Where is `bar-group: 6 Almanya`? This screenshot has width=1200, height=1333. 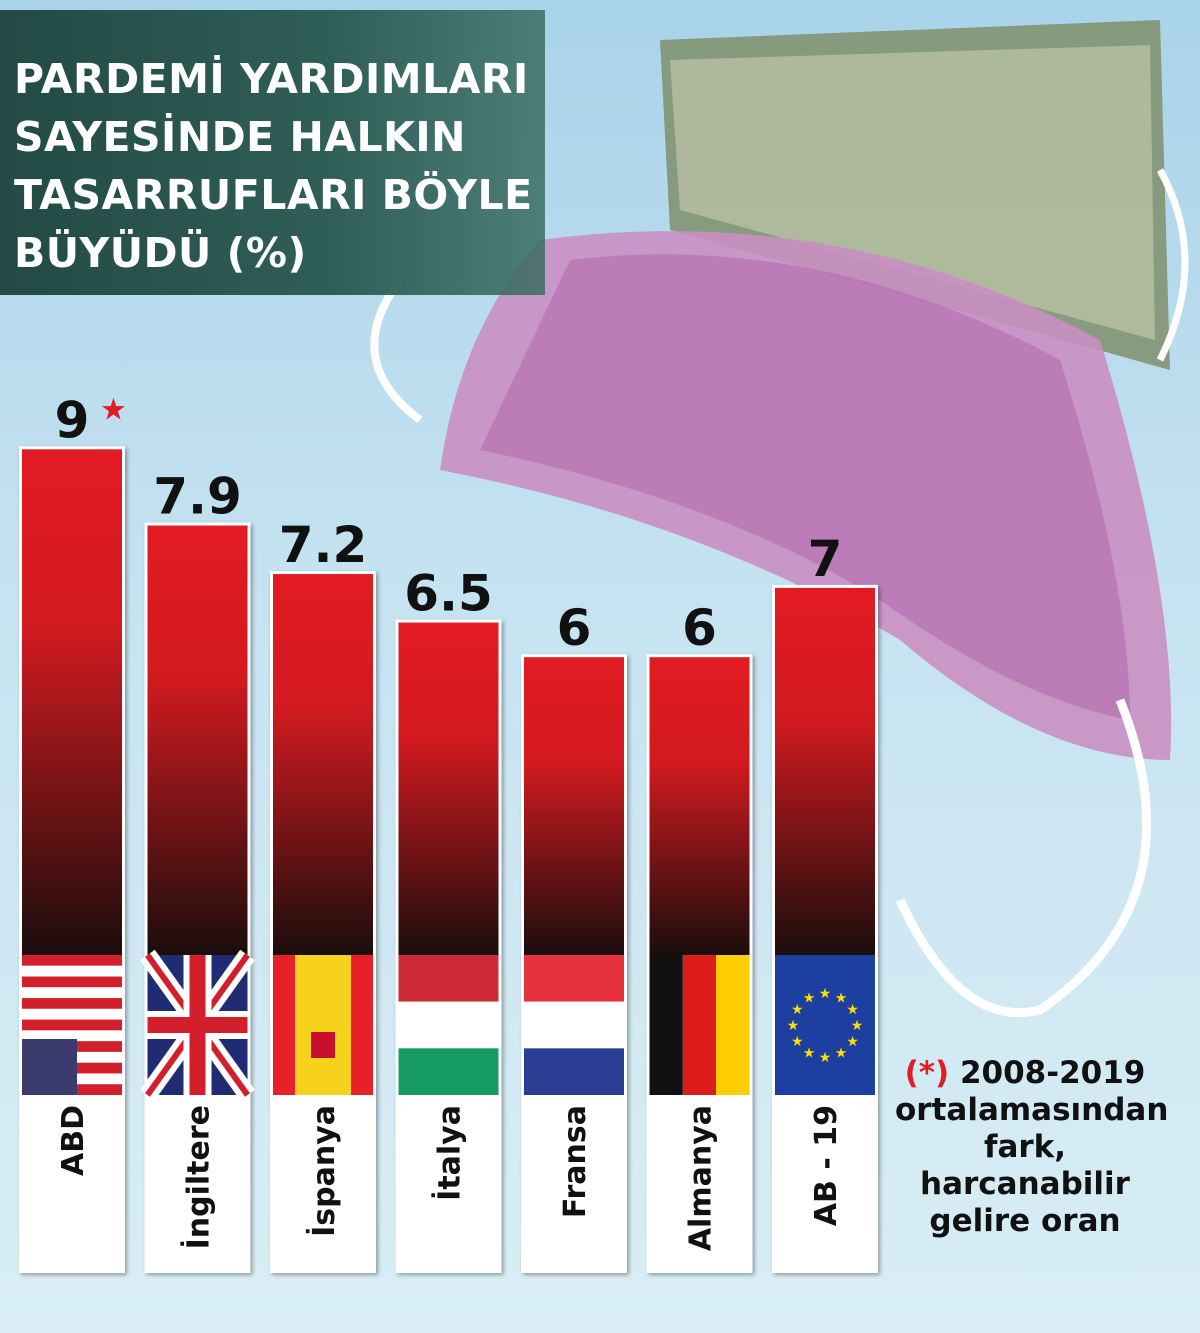 bar-group: 6 Almanya is located at coordinates (699, 936).